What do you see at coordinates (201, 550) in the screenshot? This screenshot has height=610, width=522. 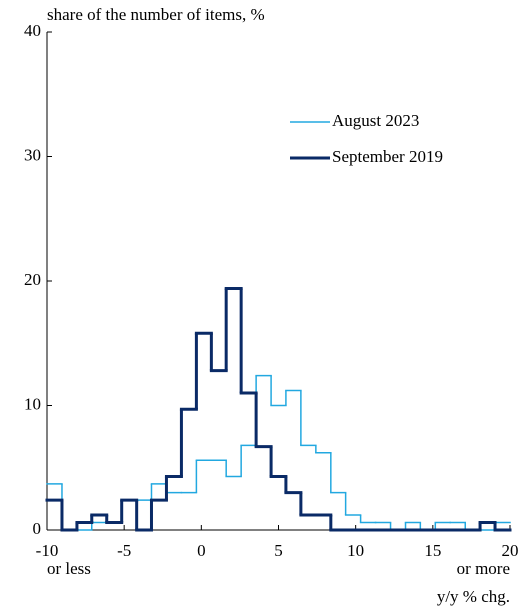 I see `x-tick-label: 0` at bounding box center [201, 550].